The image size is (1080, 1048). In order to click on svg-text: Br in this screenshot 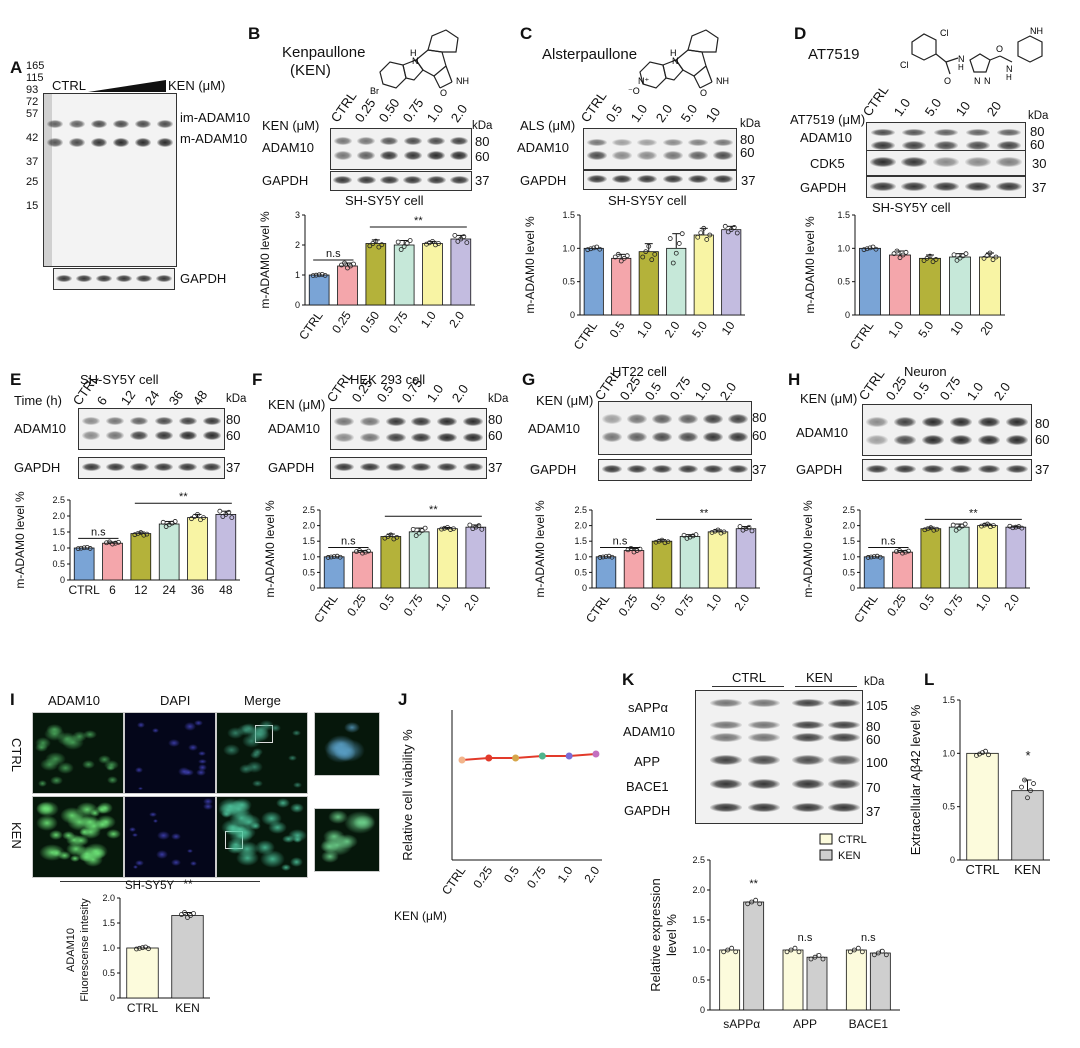, I will do `click(374, 91)`.